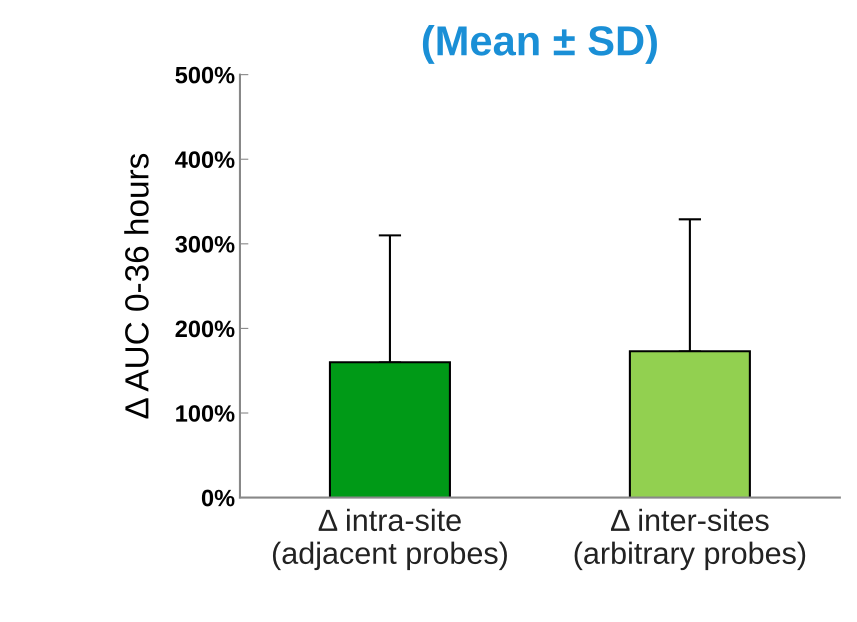 Image resolution: width=857 pixels, height=622 pixels. What do you see at coordinates (539, 44) in the screenshot?
I see `chart-title: (Mean ± SD)` at bounding box center [539, 44].